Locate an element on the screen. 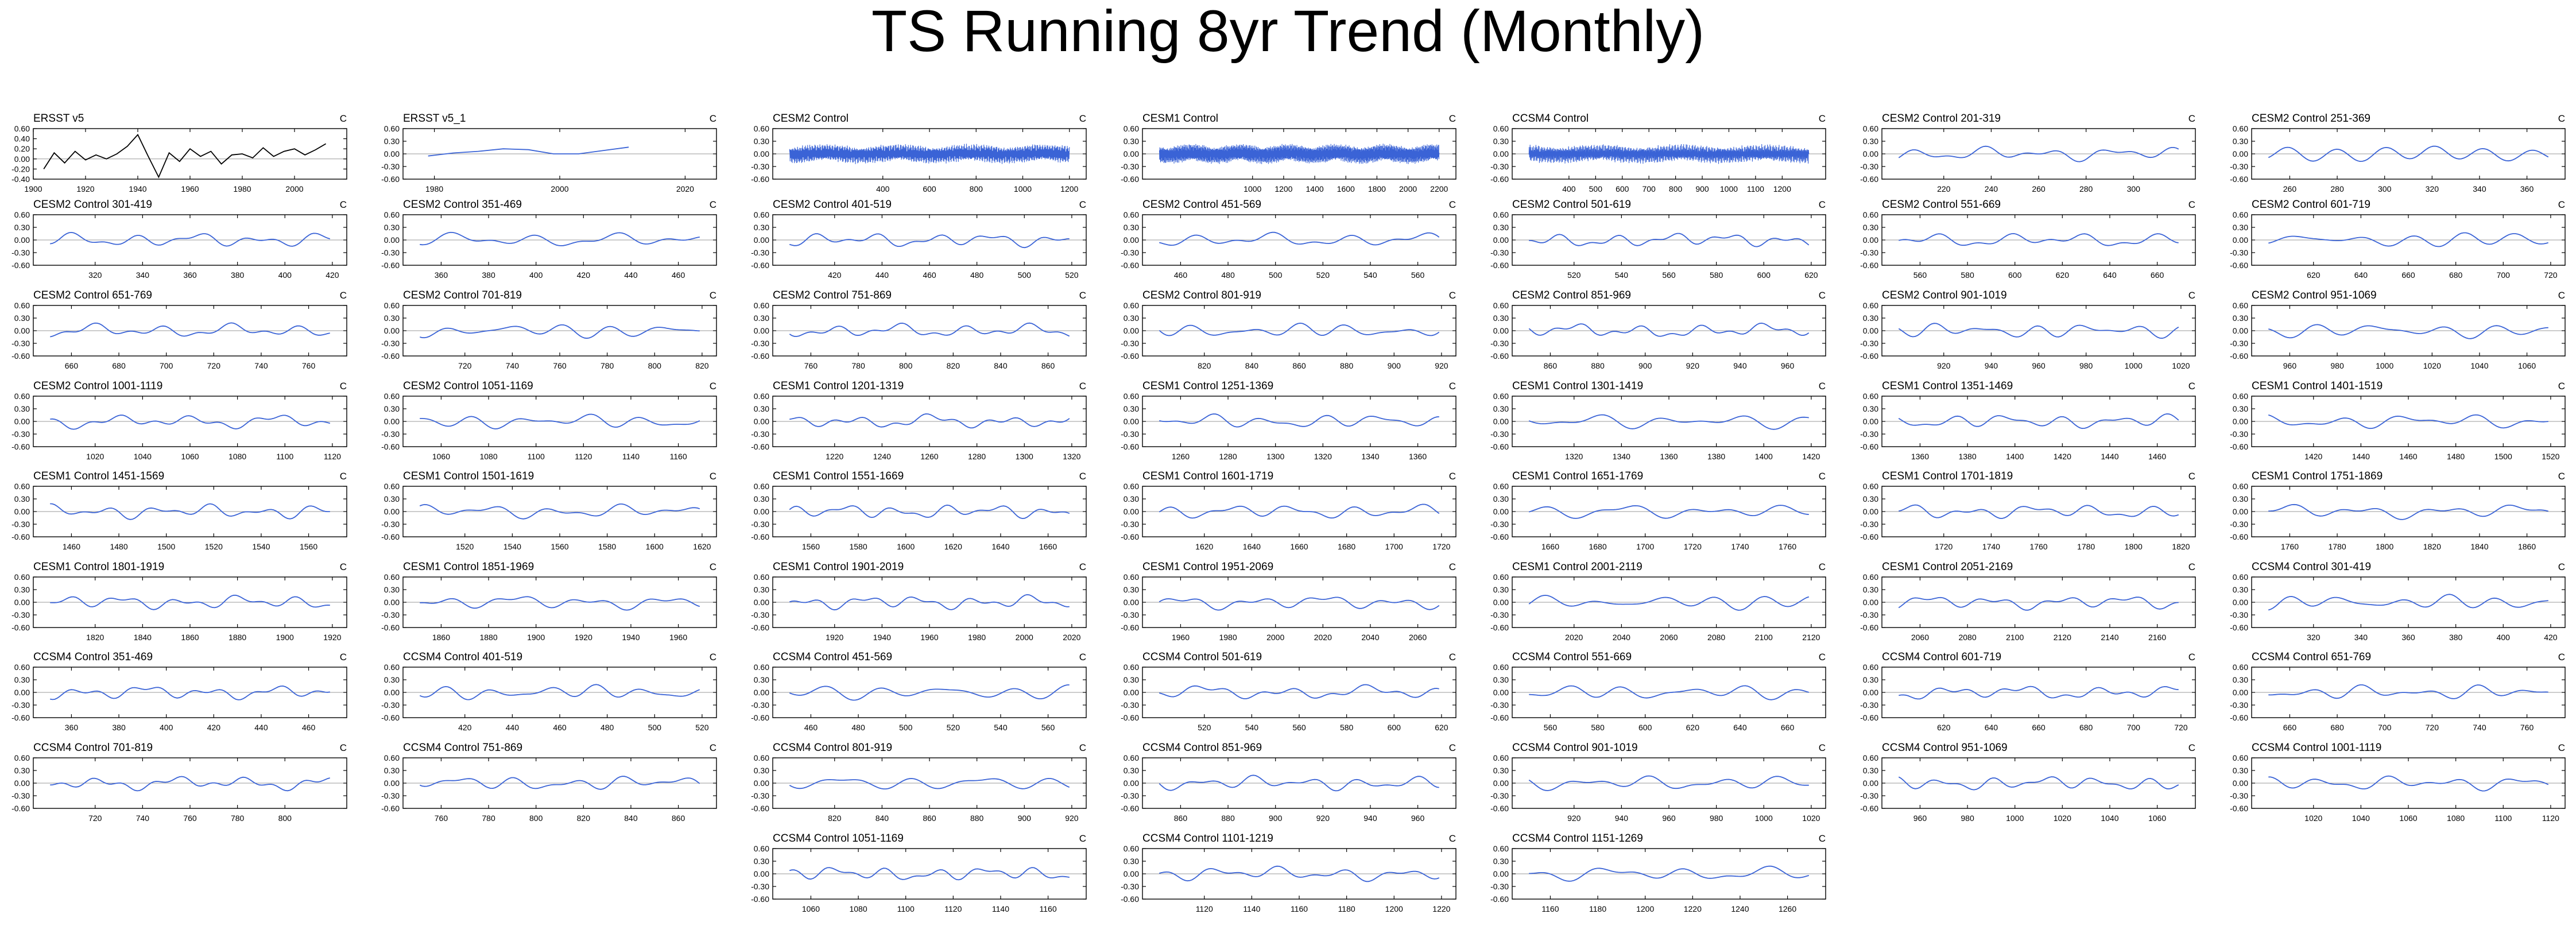 This screenshot has height=941, width=2576. x-tick-label: 820 is located at coordinates (835, 818).